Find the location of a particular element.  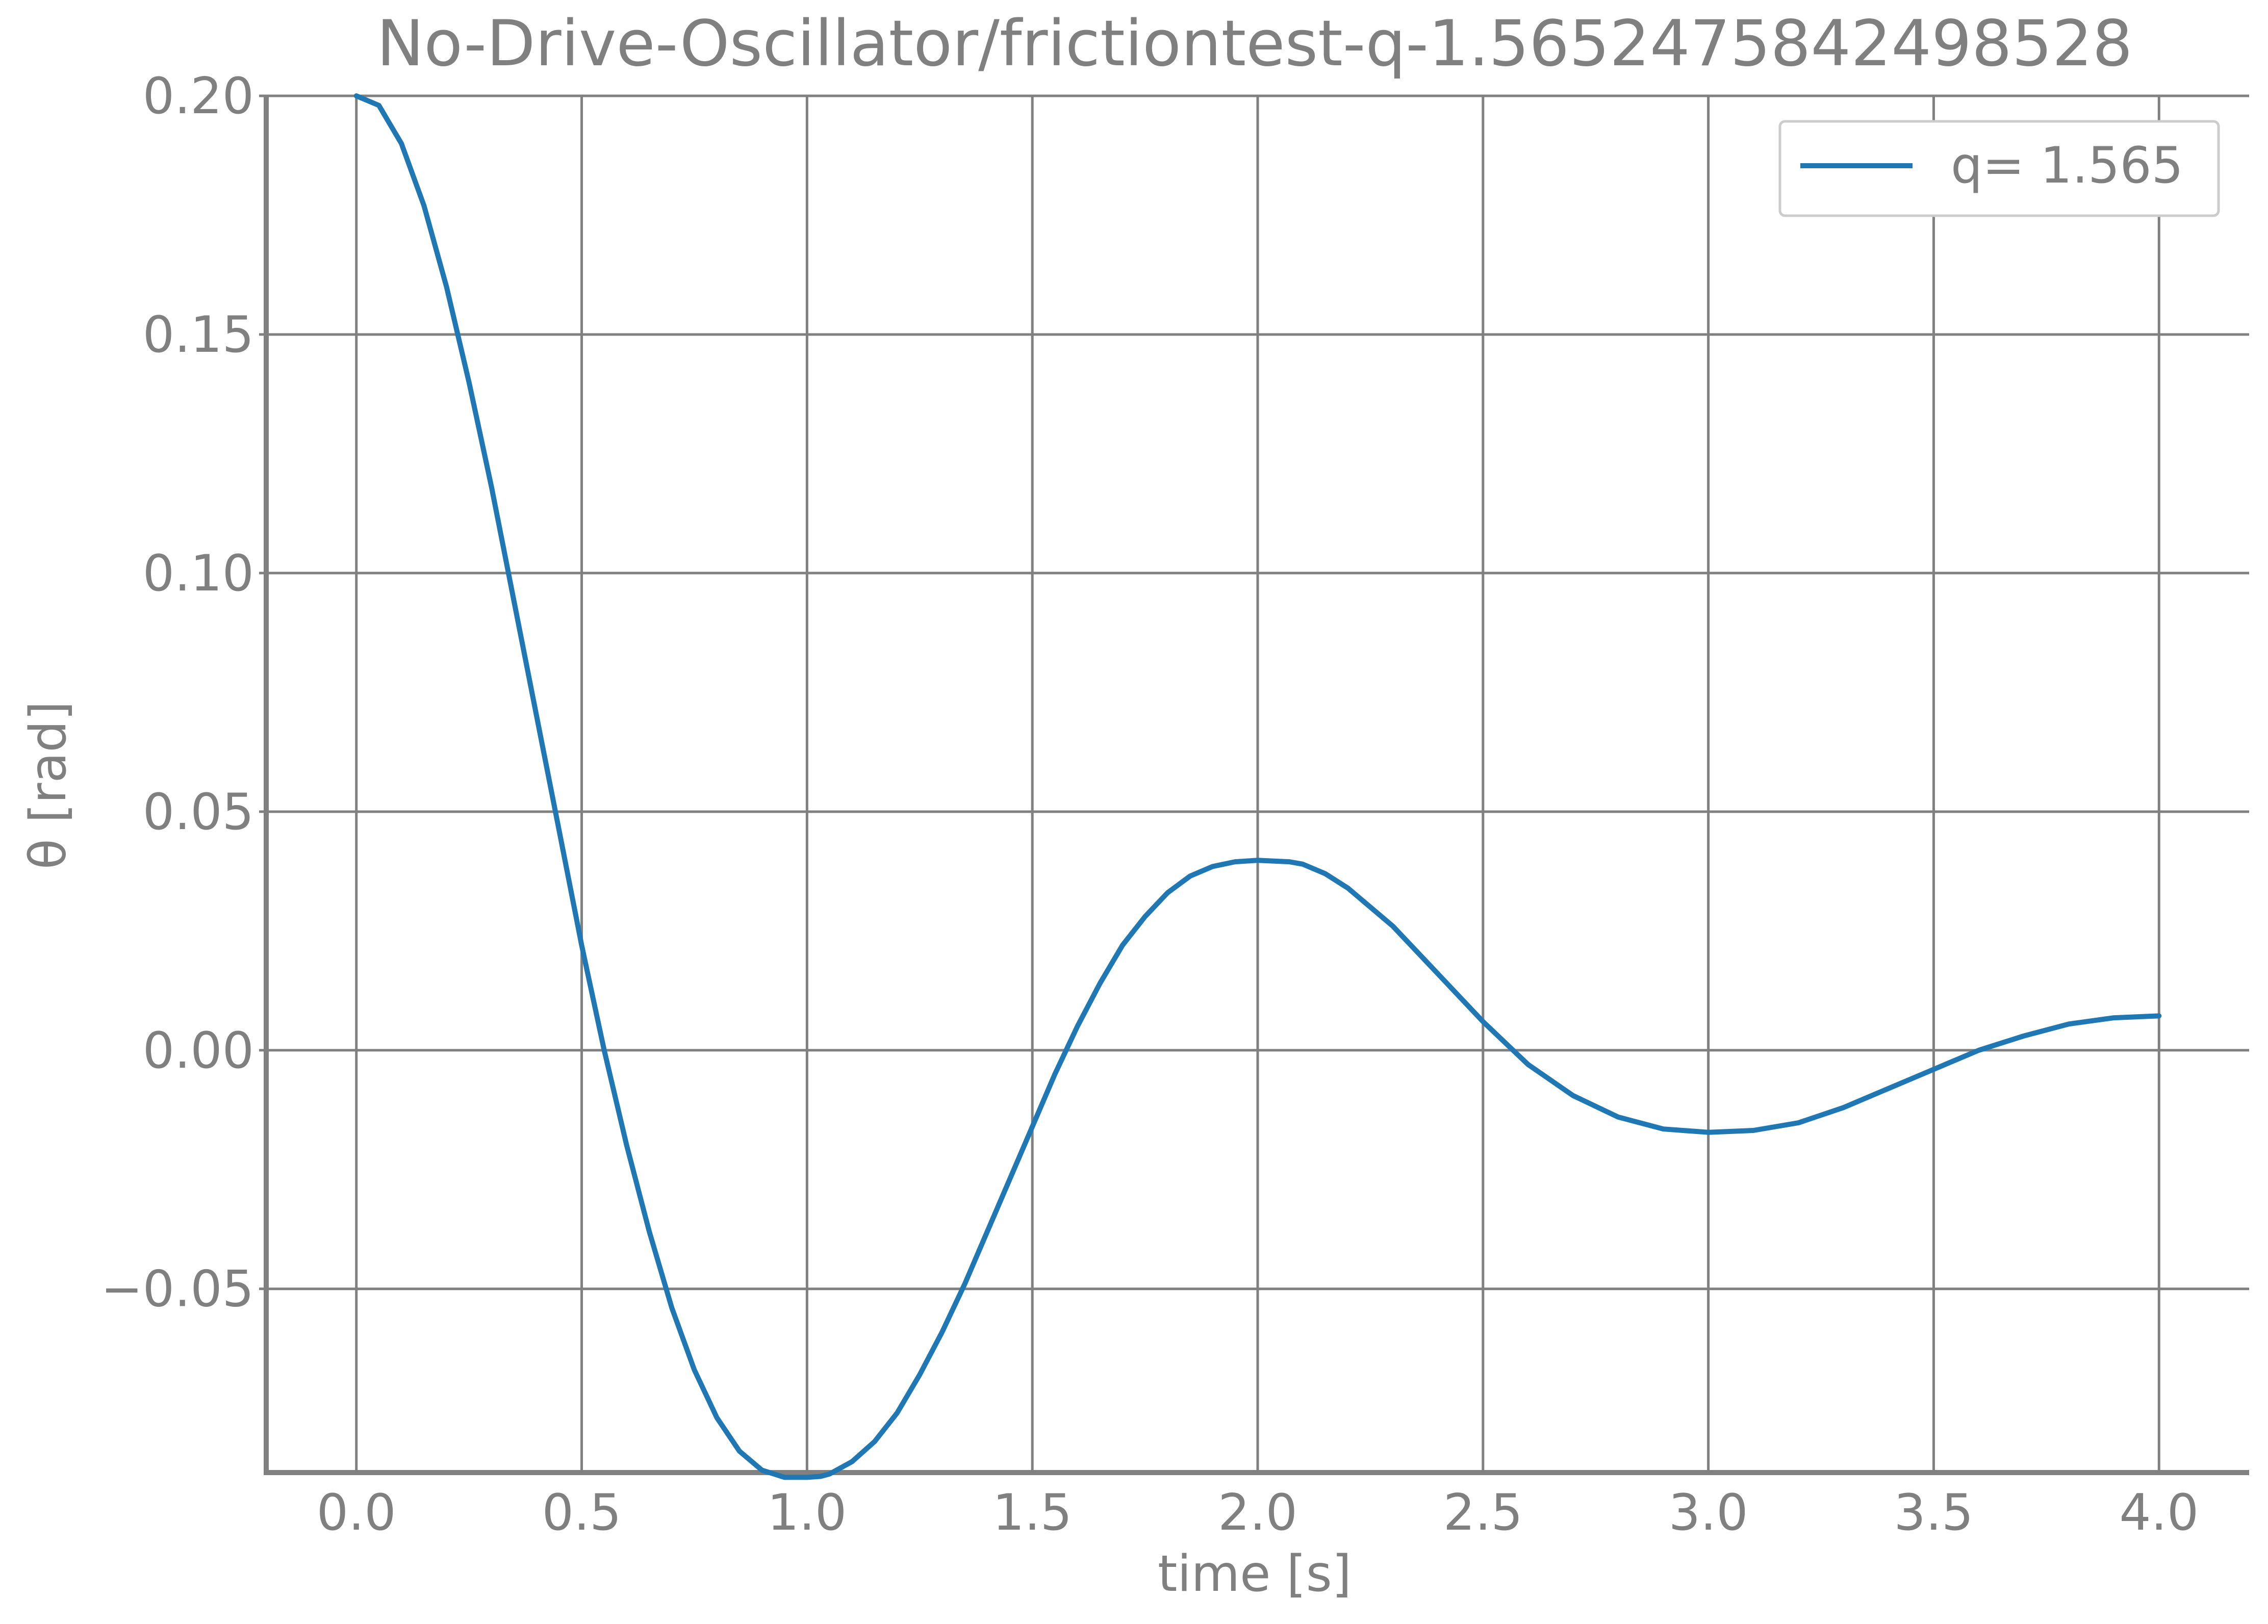

x-tick-label: 1.5 is located at coordinates (1032, 1513).